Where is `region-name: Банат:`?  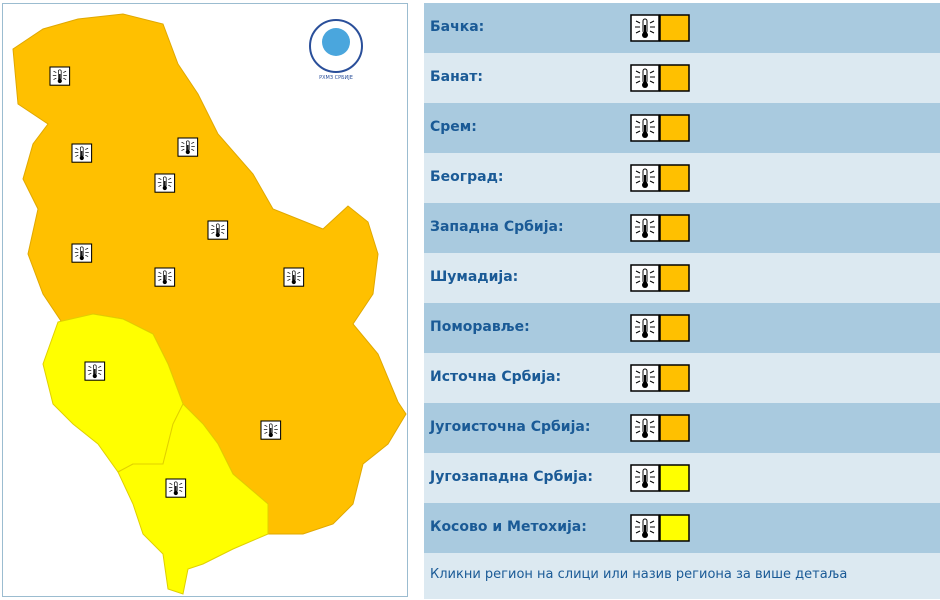
region-name: Банат: is located at coordinates (456, 77).